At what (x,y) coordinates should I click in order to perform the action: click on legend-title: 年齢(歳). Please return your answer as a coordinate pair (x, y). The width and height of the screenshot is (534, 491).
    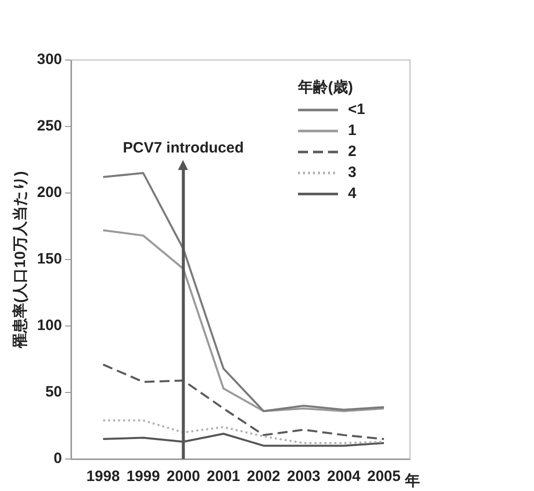
    Looking at the image, I should click on (325, 87).